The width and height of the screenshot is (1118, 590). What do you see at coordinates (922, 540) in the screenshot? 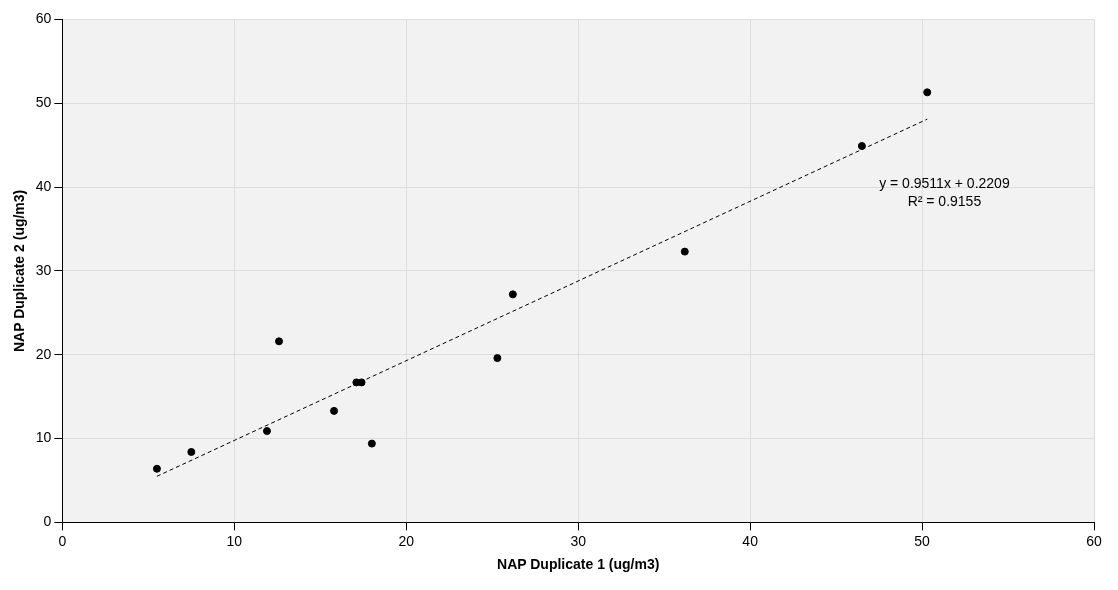
I see `x-tick-label: 50` at bounding box center [922, 540].